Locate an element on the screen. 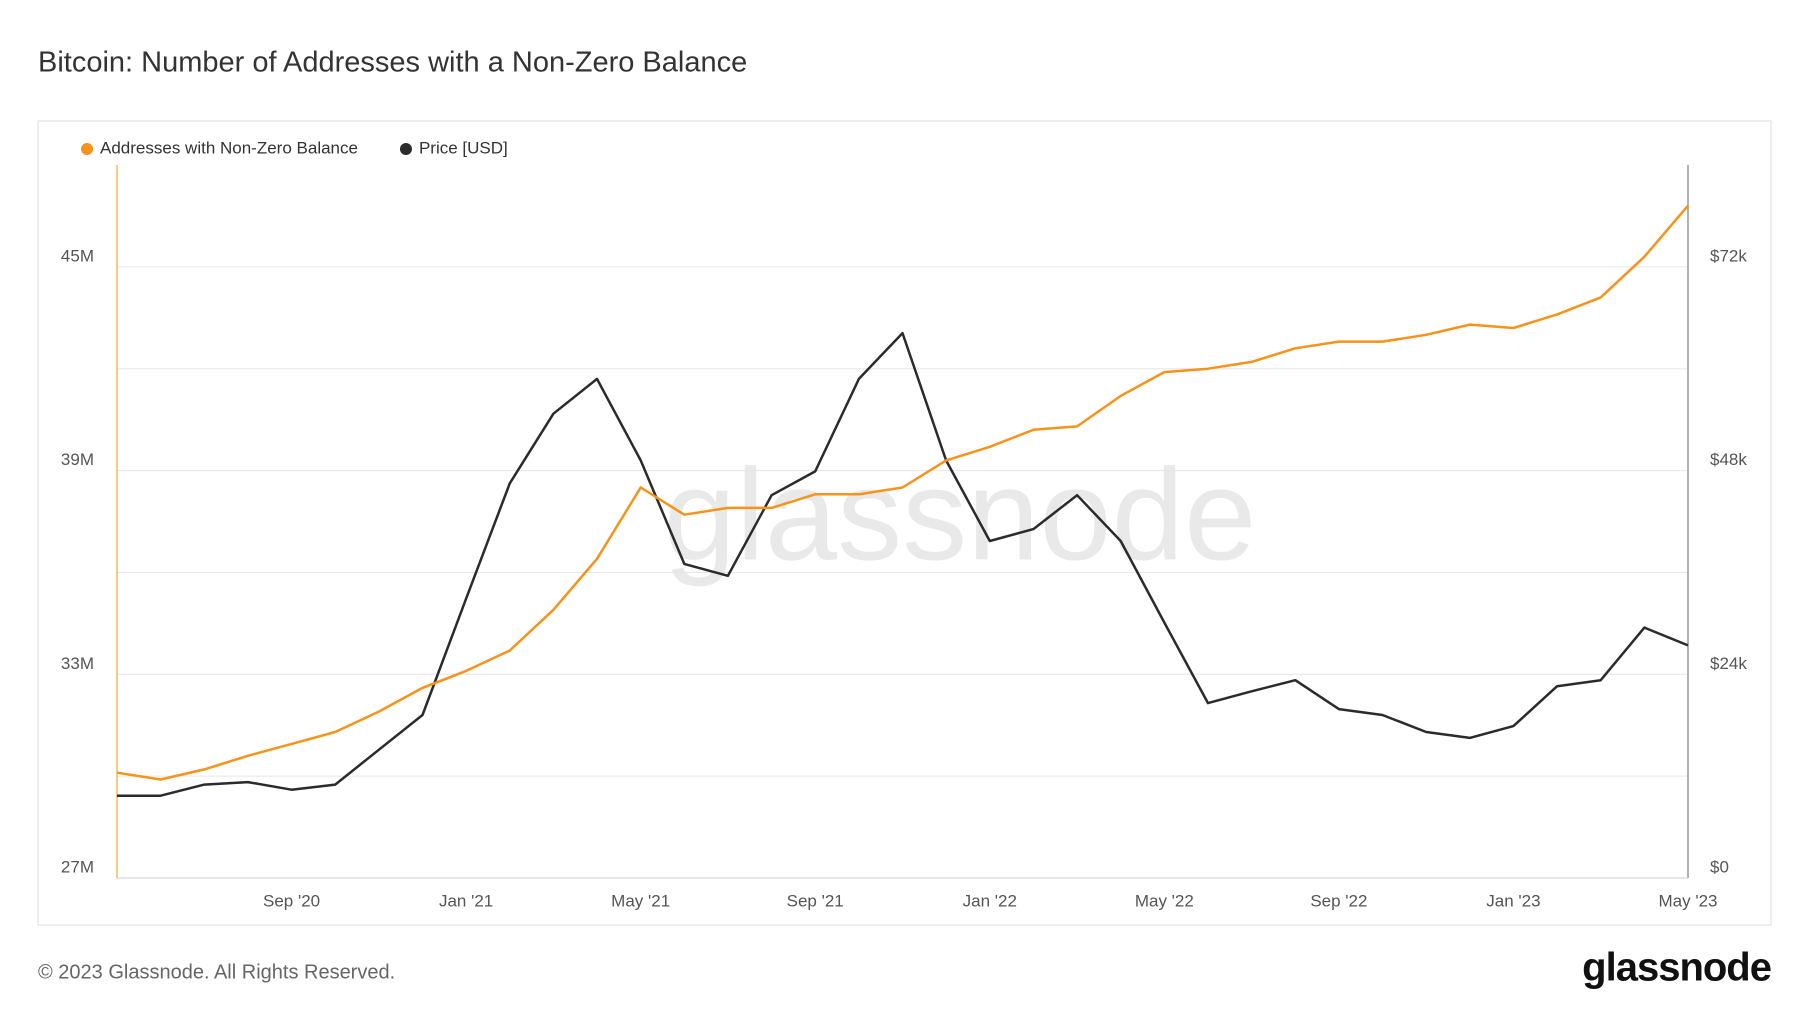 This screenshot has width=1800, height=1018. x-tick-label: May '22 is located at coordinates (1164, 900).